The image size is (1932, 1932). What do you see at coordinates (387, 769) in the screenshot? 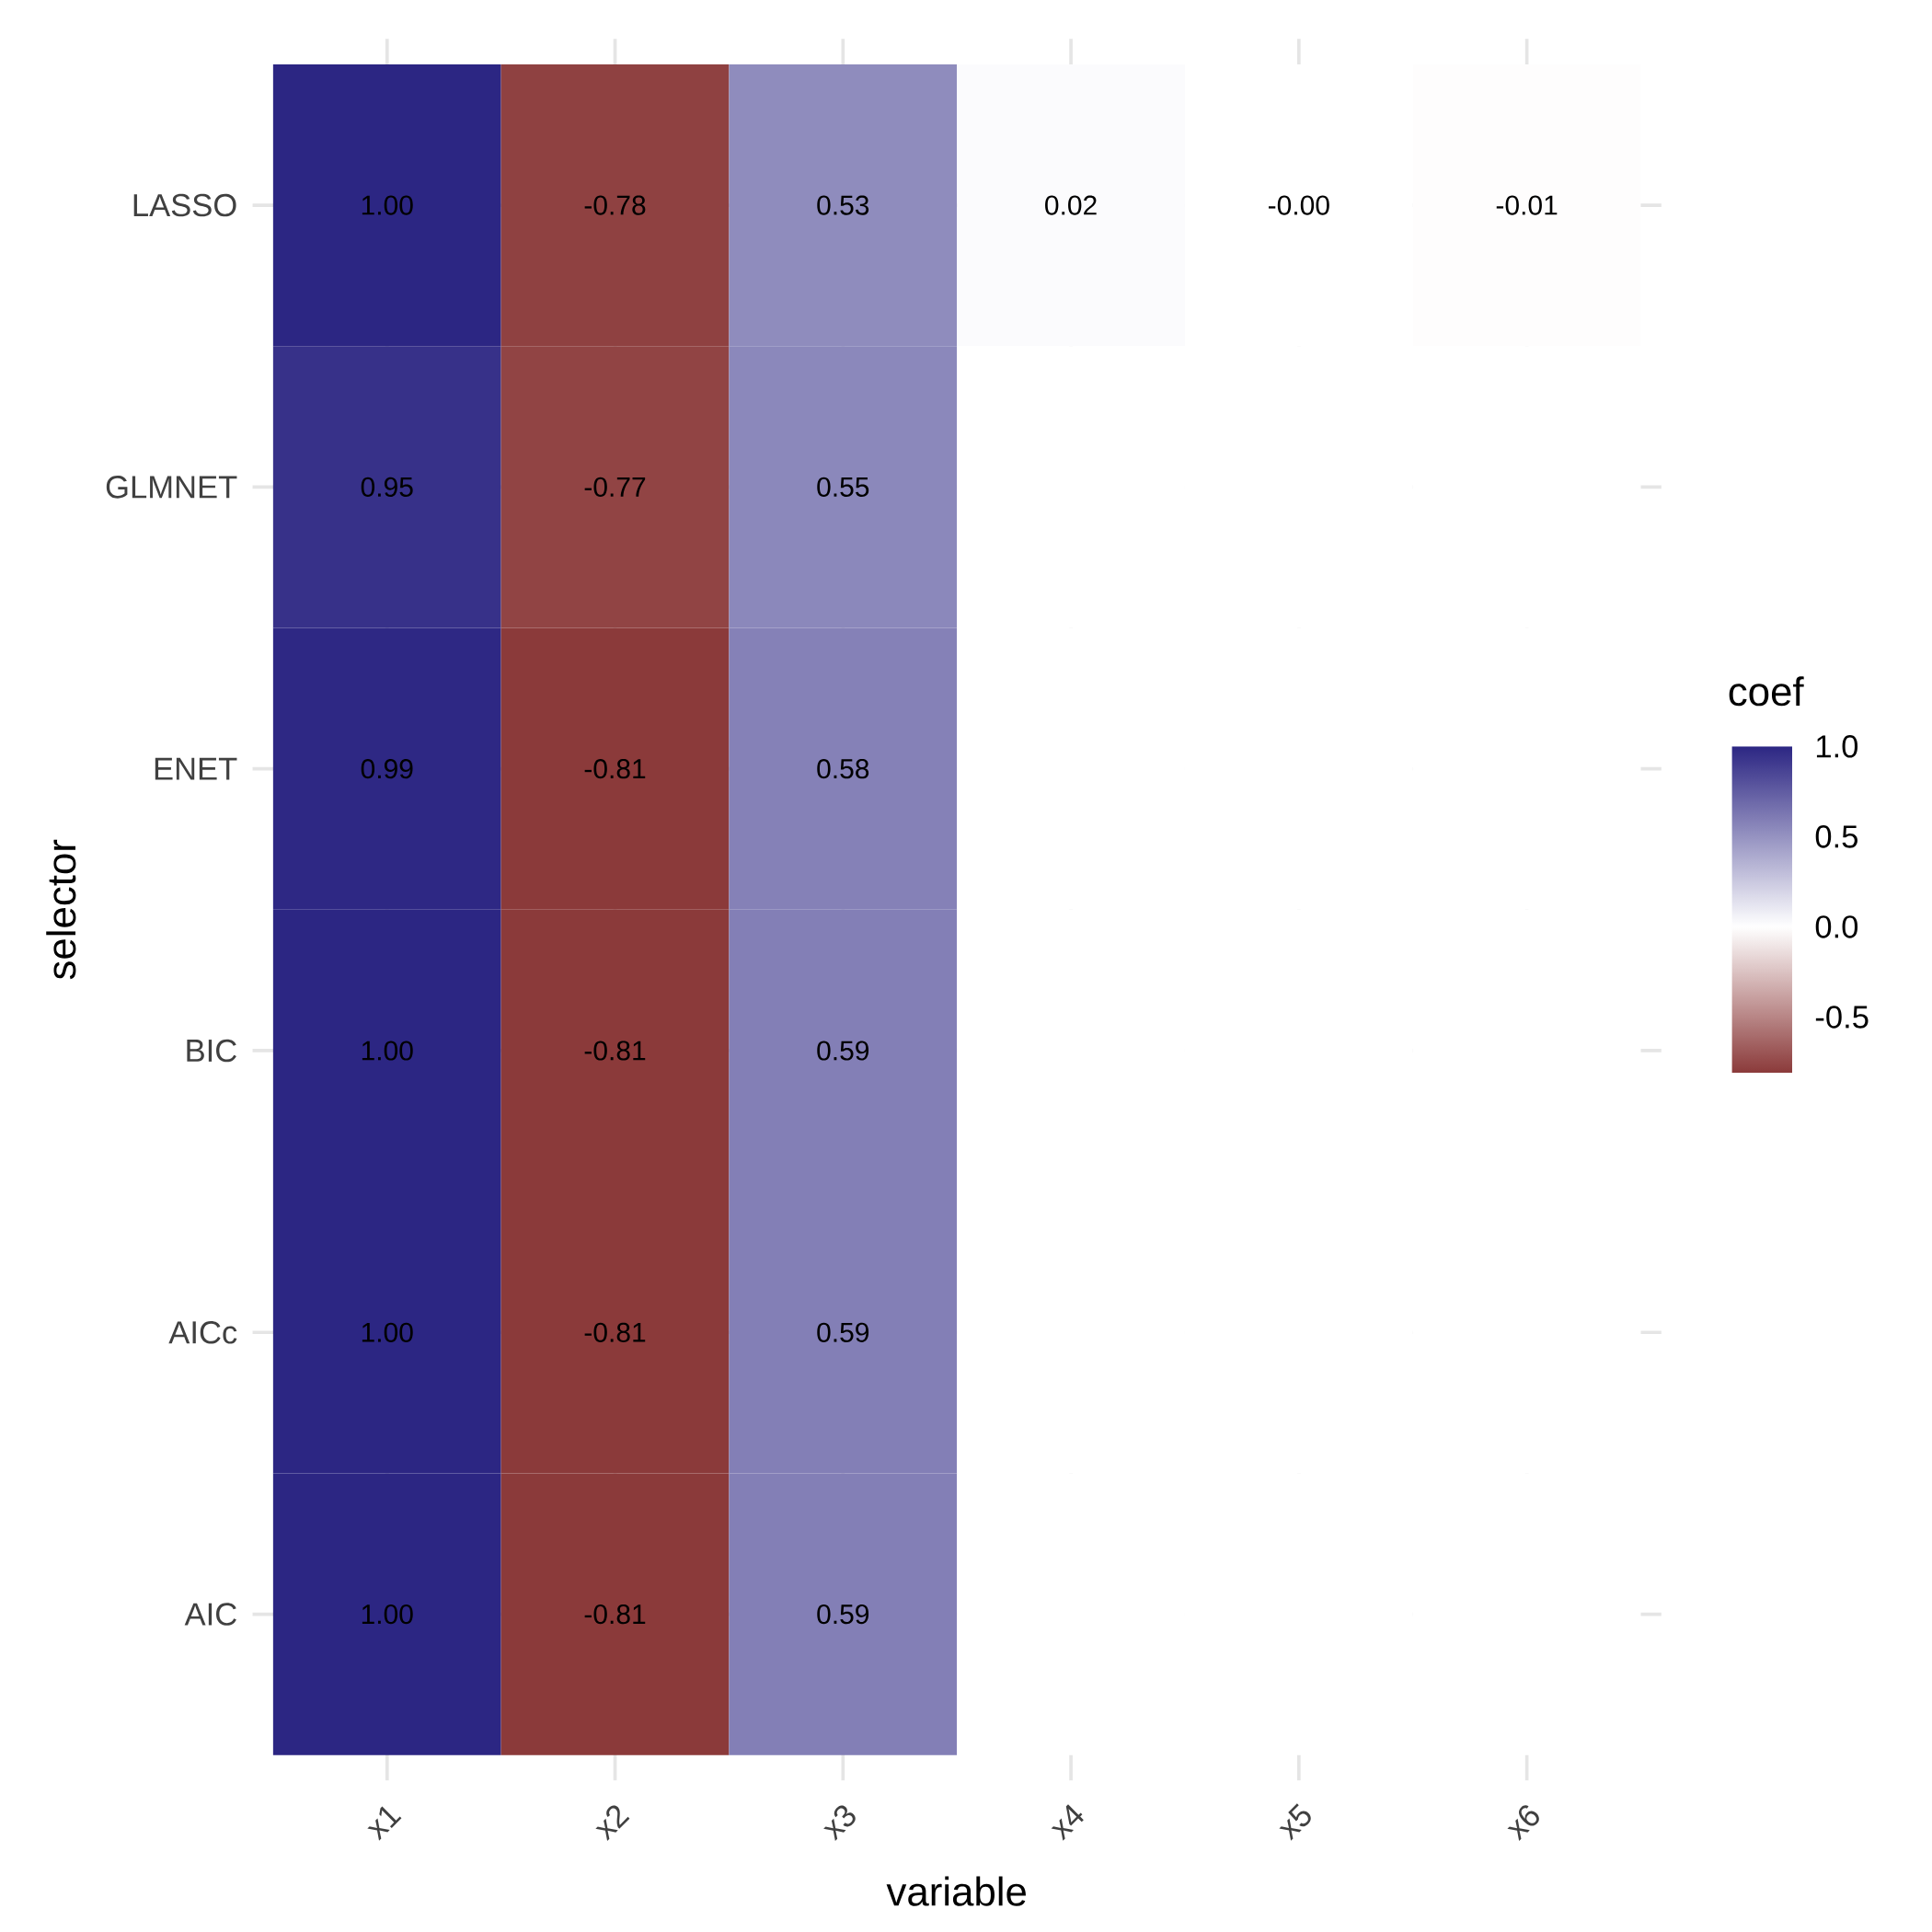
I see `data-label: 0.99` at bounding box center [387, 769].